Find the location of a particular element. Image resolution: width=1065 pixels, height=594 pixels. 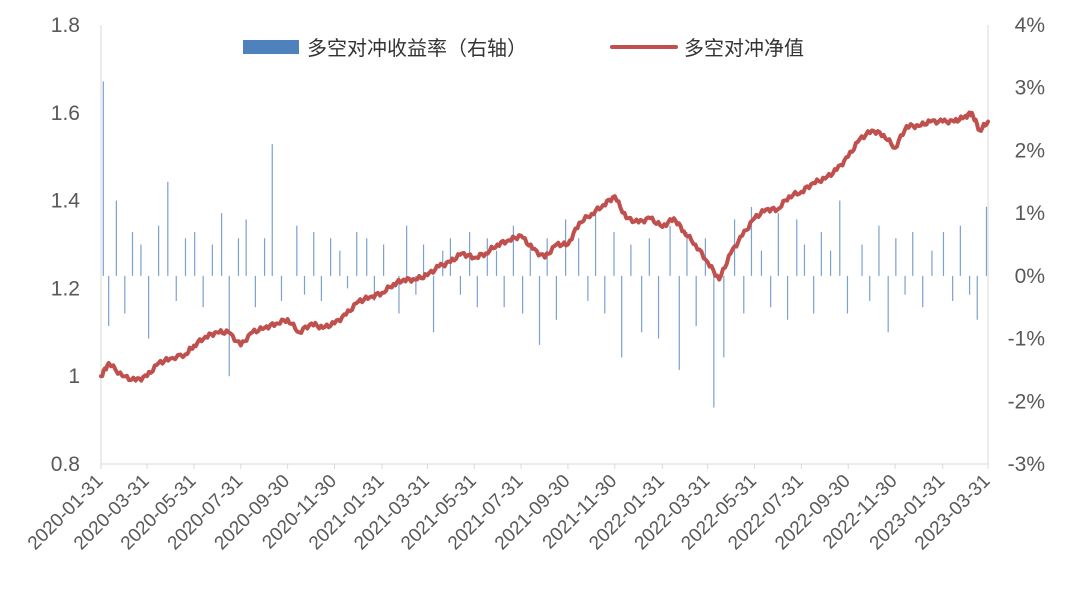

right-tick-label: 0% is located at coordinates (1030, 276).